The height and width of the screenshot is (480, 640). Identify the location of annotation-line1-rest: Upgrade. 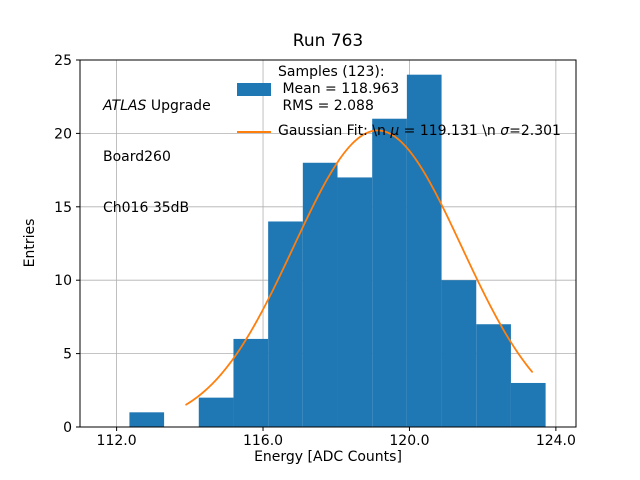
(178, 106).